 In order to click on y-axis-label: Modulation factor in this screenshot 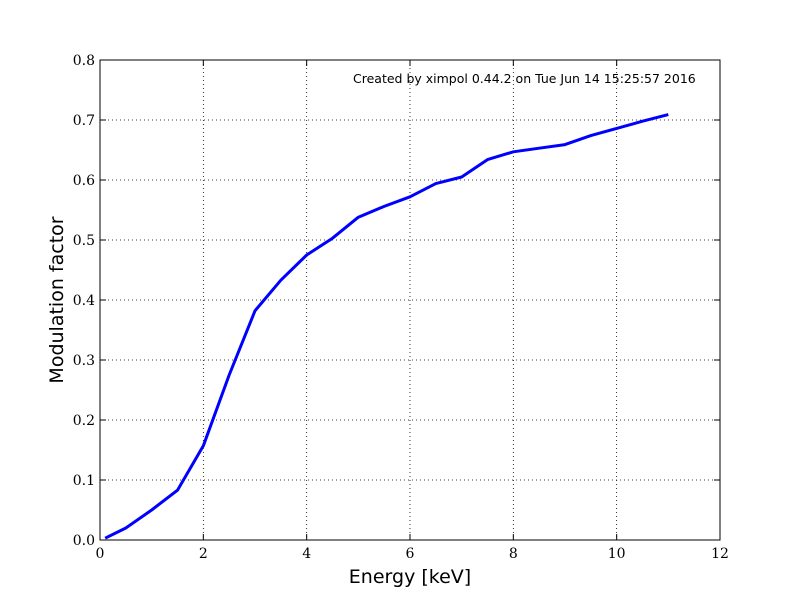, I will do `click(57, 299)`.